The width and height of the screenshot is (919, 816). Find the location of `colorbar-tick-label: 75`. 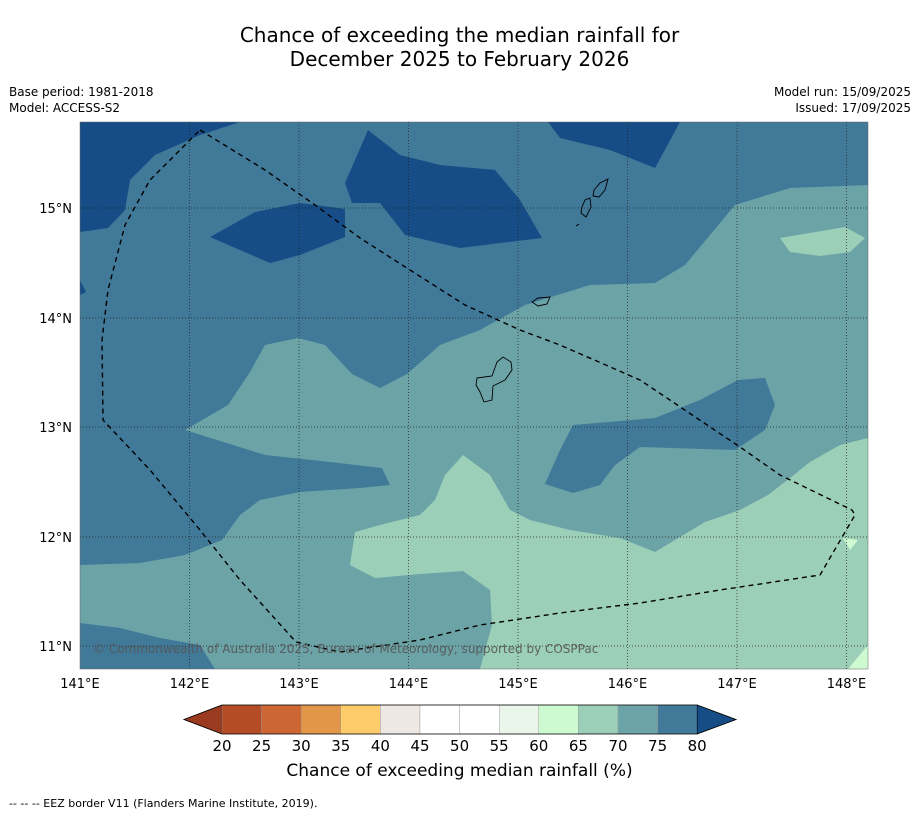

colorbar-tick-label: 75 is located at coordinates (657, 746).